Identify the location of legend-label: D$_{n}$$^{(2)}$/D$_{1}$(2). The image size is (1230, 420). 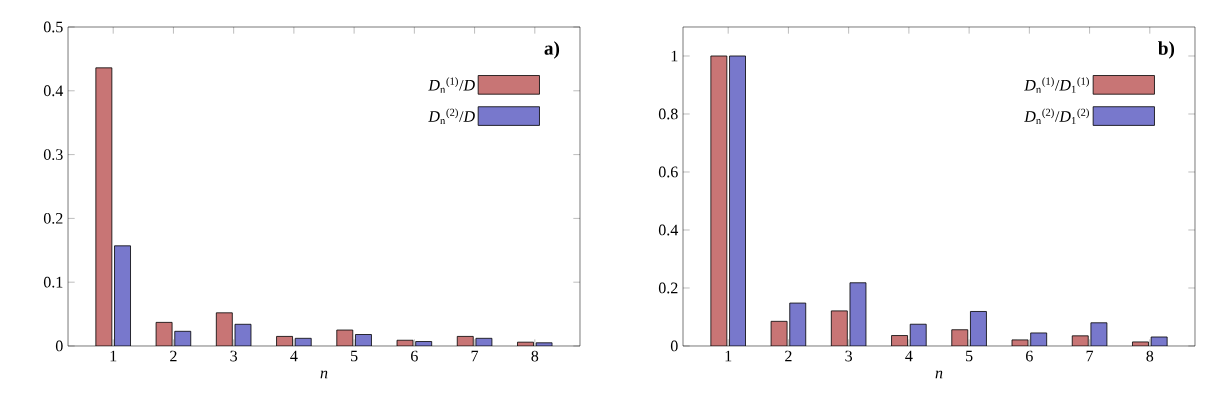
(1056, 116).